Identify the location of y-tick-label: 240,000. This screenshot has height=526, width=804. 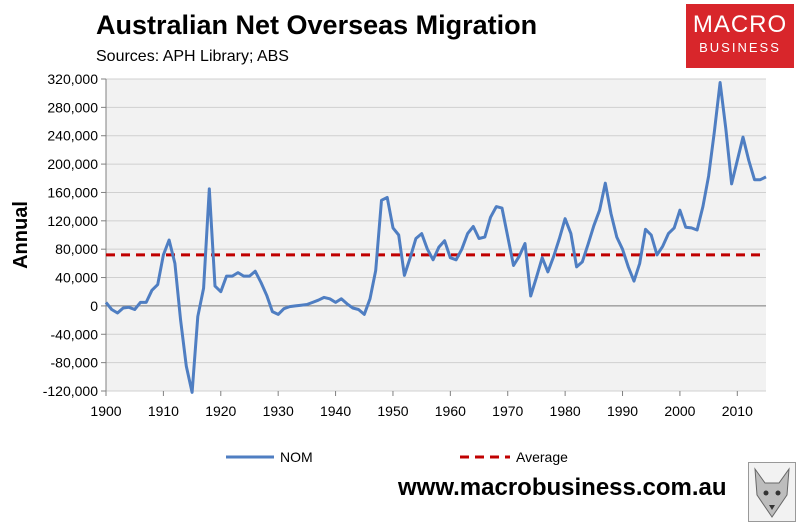
(72, 136).